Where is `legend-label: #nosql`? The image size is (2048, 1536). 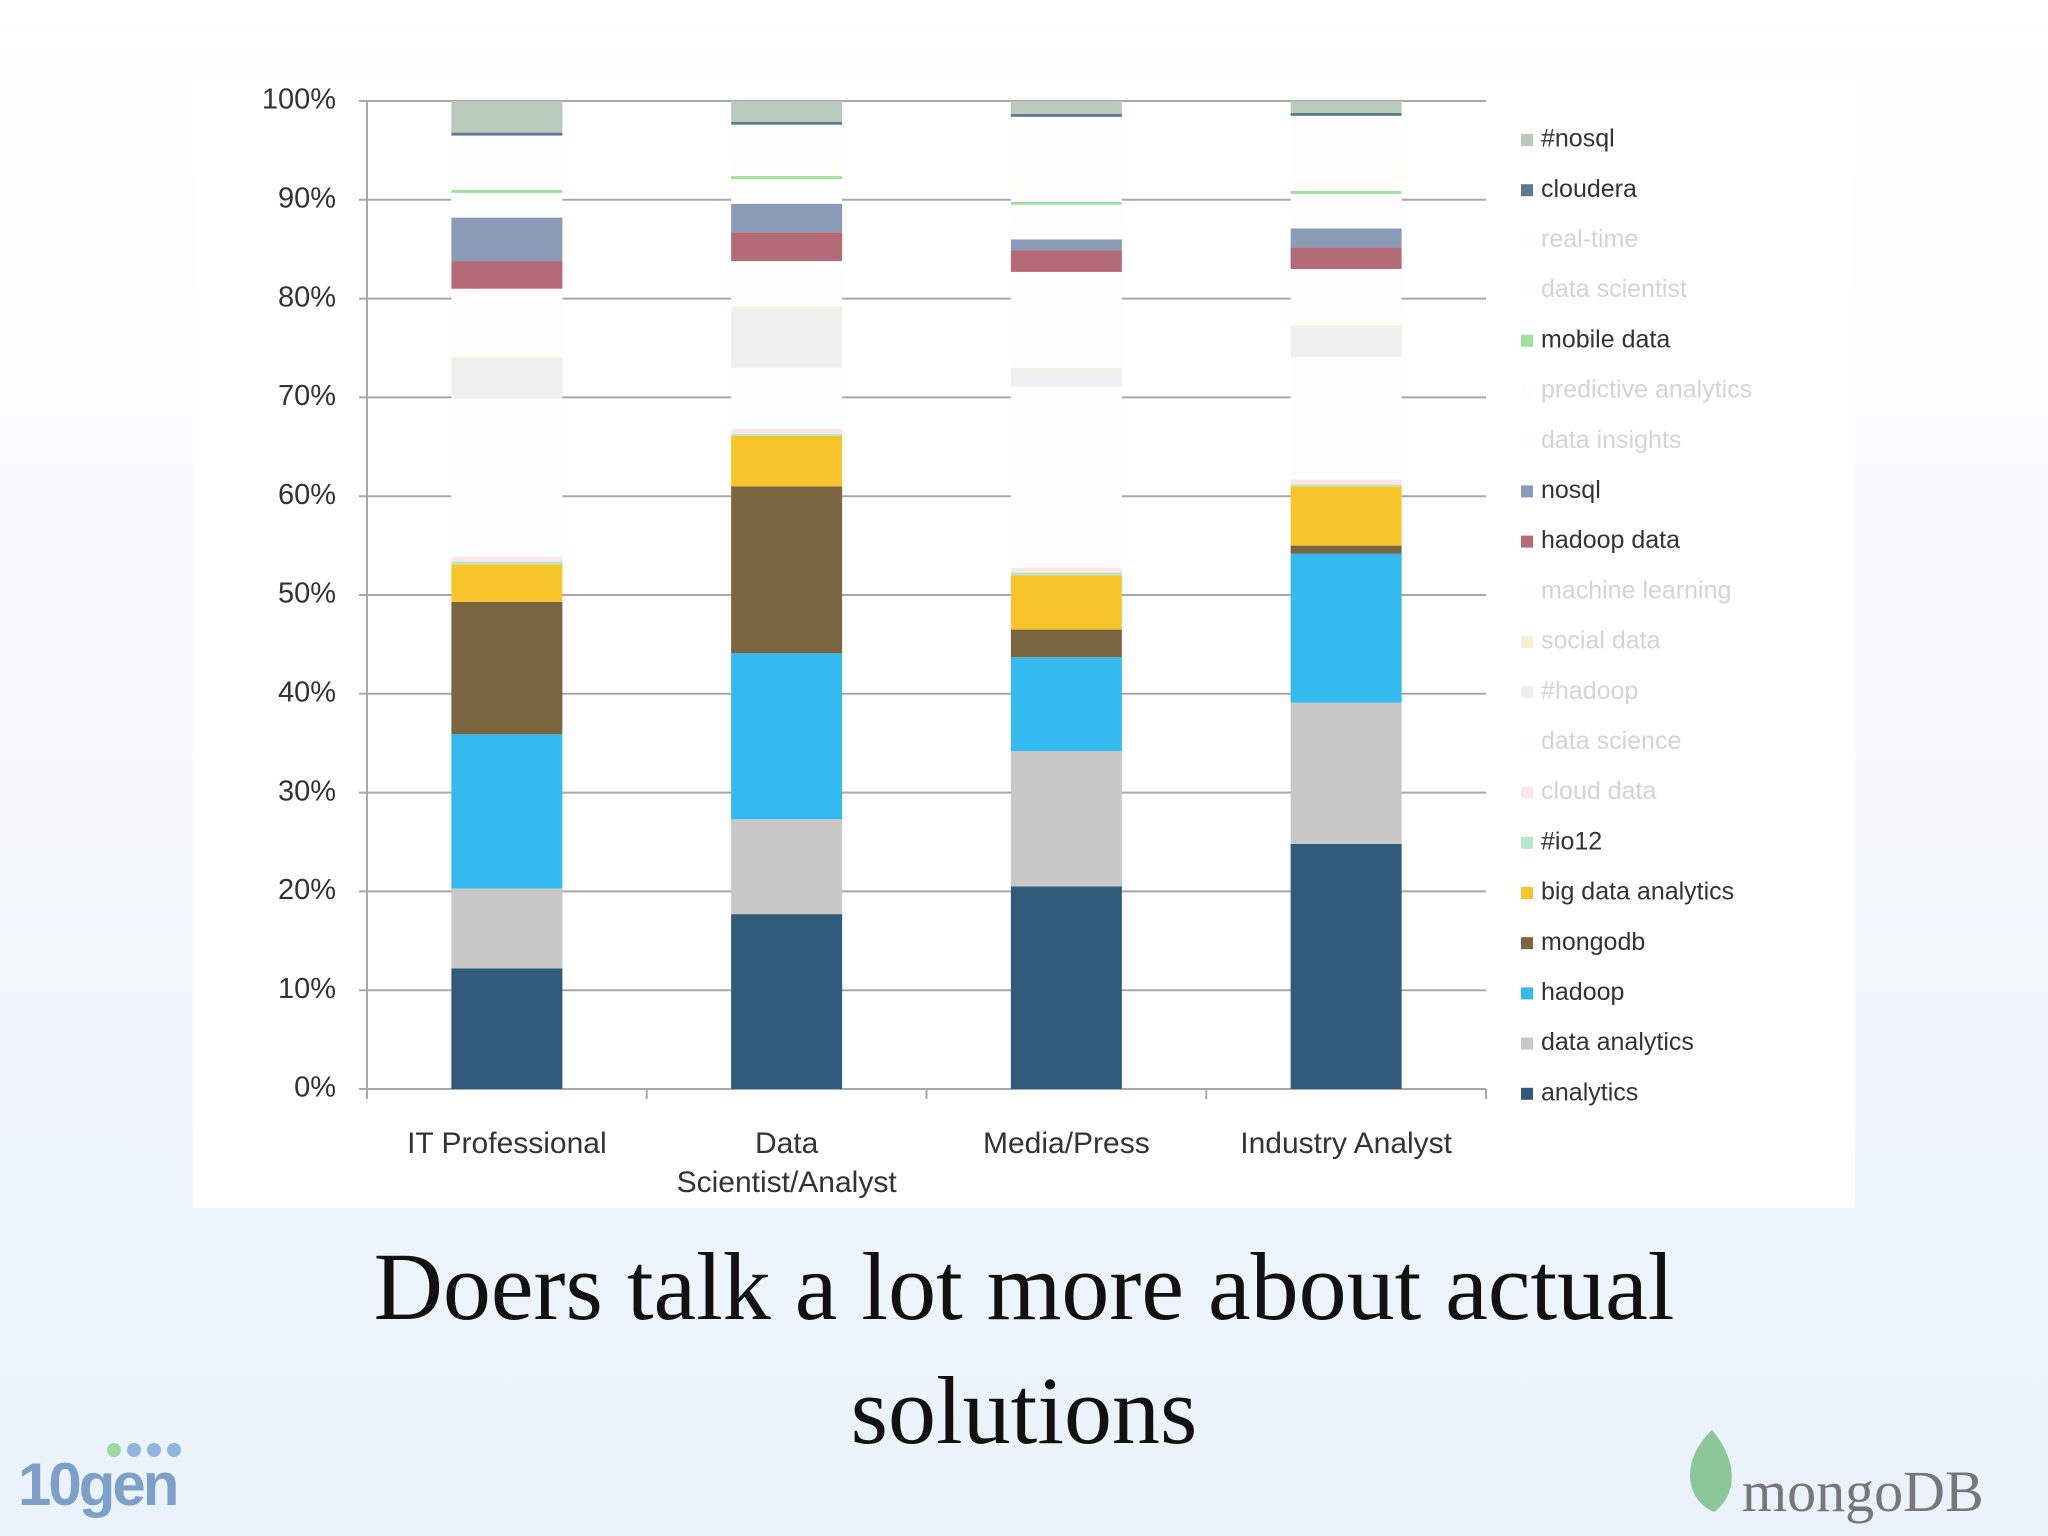
legend-label: #nosql is located at coordinates (1578, 139).